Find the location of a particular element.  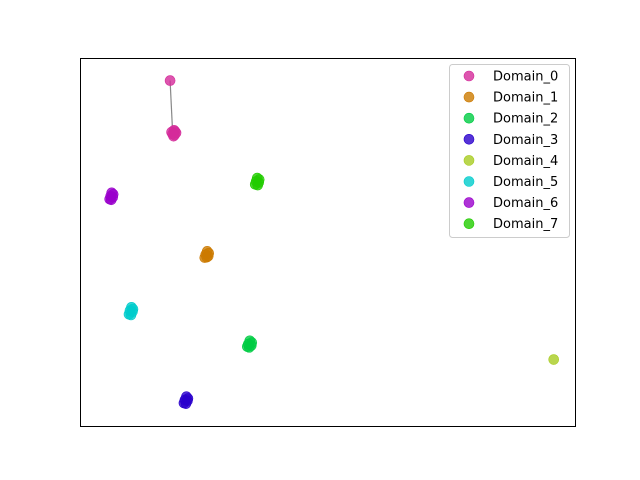

annotation-layer is located at coordinates (171, 106).